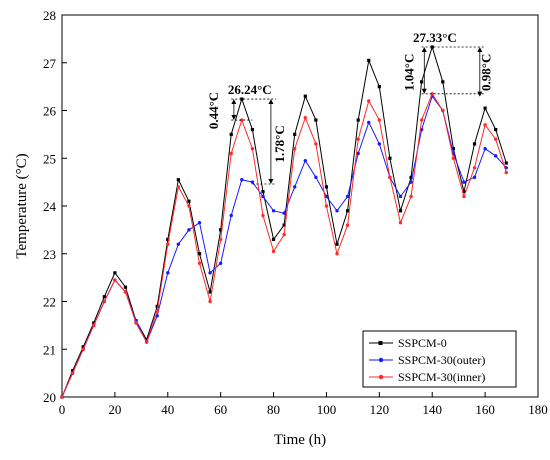 The height and width of the screenshot is (460, 550). What do you see at coordinates (213, 110) in the screenshot?
I see `annotation-label: 0.44°C` at bounding box center [213, 110].